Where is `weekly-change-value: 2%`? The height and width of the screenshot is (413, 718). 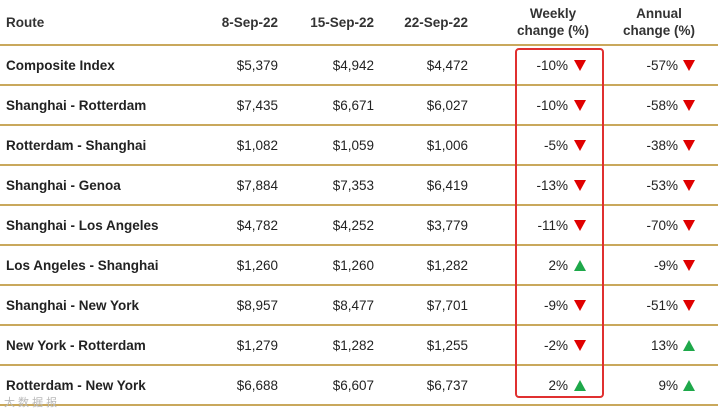 weekly-change-value: 2% is located at coordinates (558, 265).